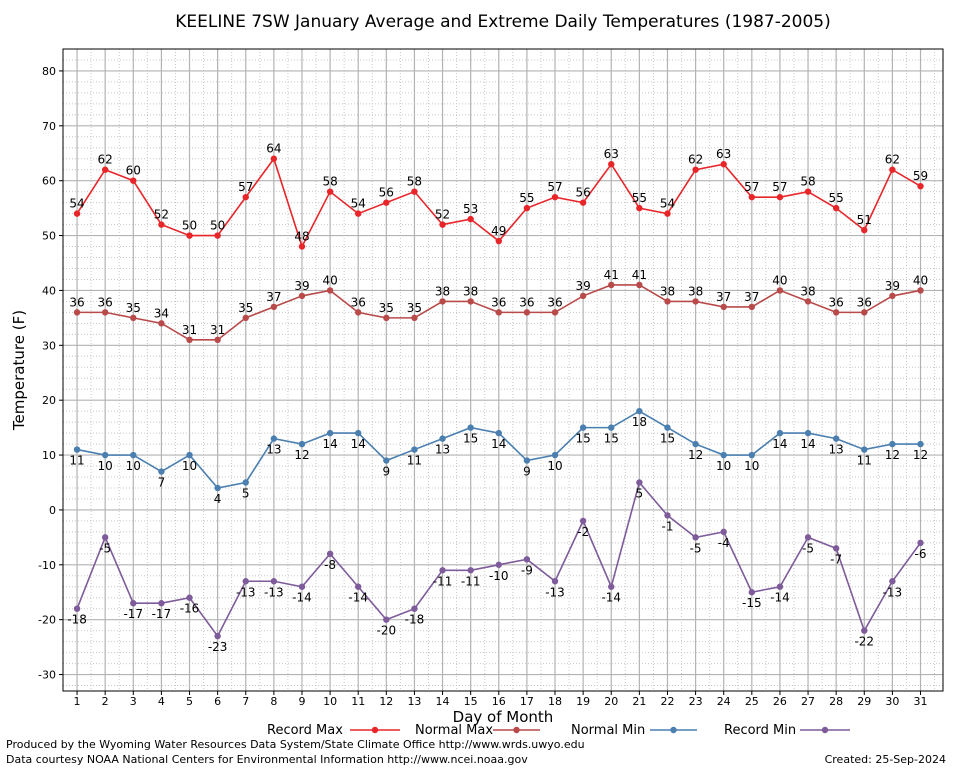  I want to click on record-max-data-label: 59, so click(920, 176).